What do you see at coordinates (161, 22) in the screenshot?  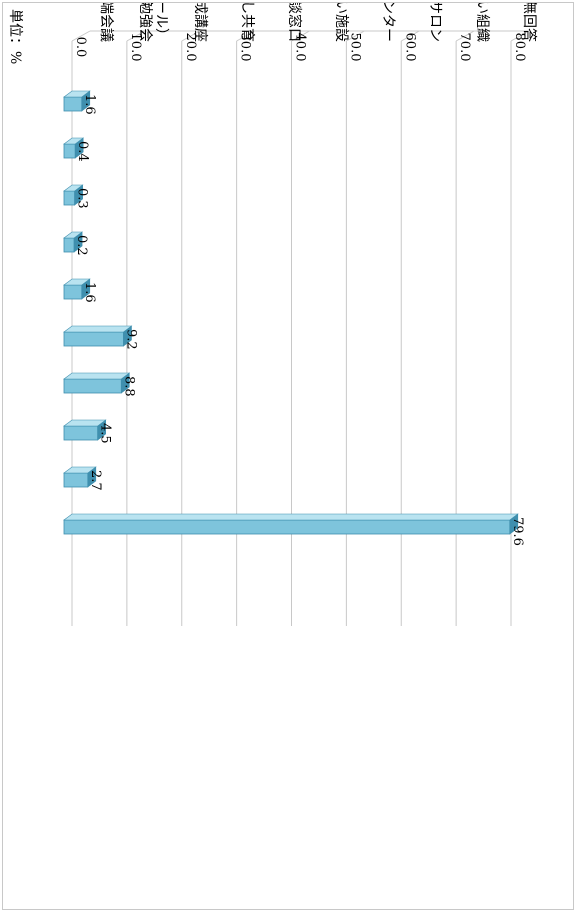 I see `category-label: （知っトク！ふくしゼミナール）` at bounding box center [161, 22].